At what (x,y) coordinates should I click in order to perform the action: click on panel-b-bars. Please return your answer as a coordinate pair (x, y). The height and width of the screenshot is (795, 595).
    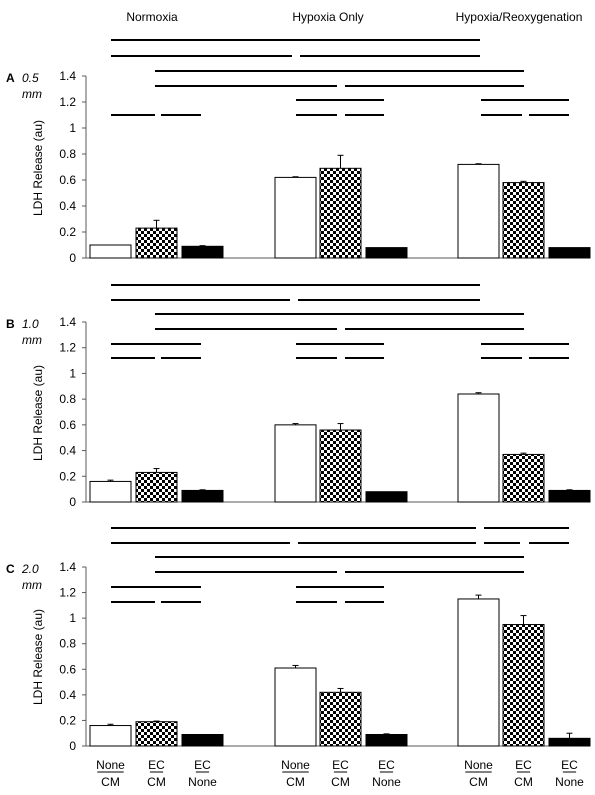
    Looking at the image, I should click on (340, 447).